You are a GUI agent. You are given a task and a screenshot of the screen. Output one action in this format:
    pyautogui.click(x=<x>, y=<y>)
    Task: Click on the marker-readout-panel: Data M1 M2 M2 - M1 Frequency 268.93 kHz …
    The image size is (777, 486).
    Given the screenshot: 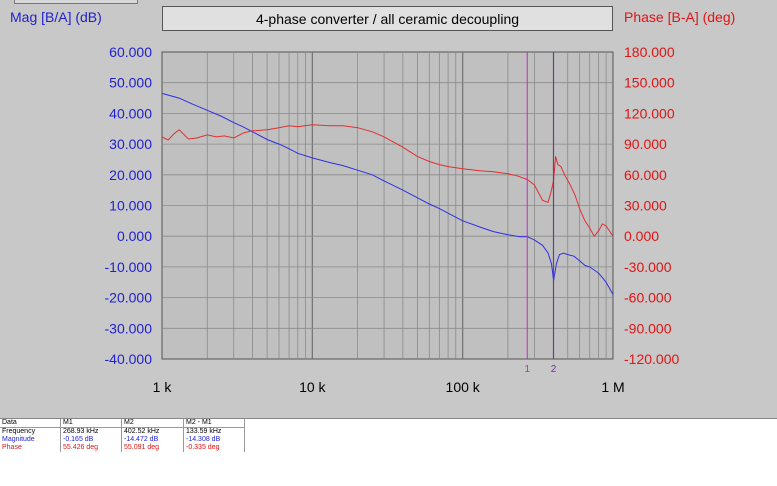 What is the action you would take?
    pyautogui.click(x=388, y=452)
    